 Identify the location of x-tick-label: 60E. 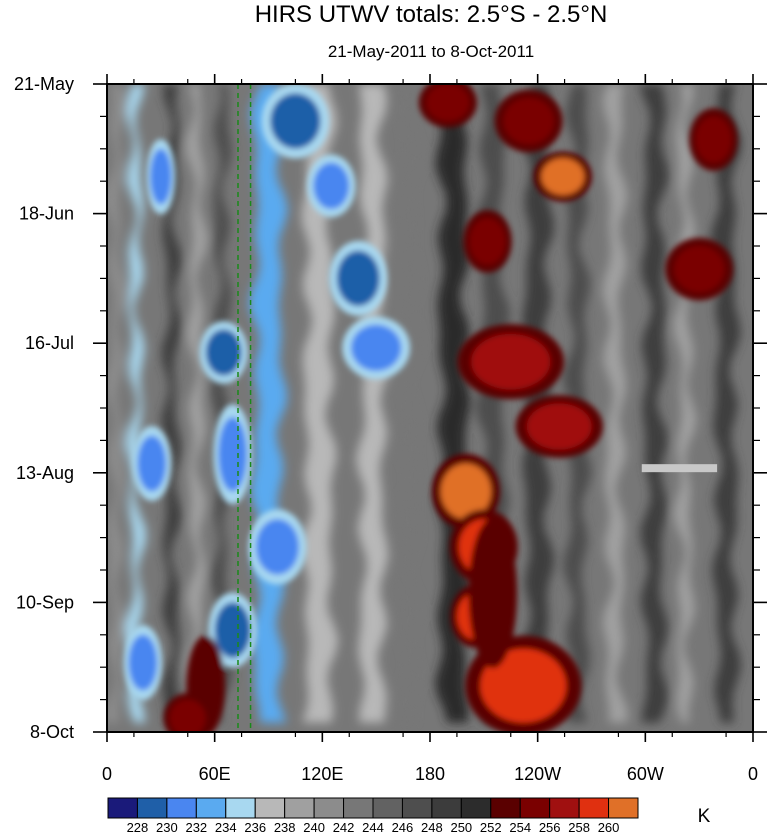
(215, 774).